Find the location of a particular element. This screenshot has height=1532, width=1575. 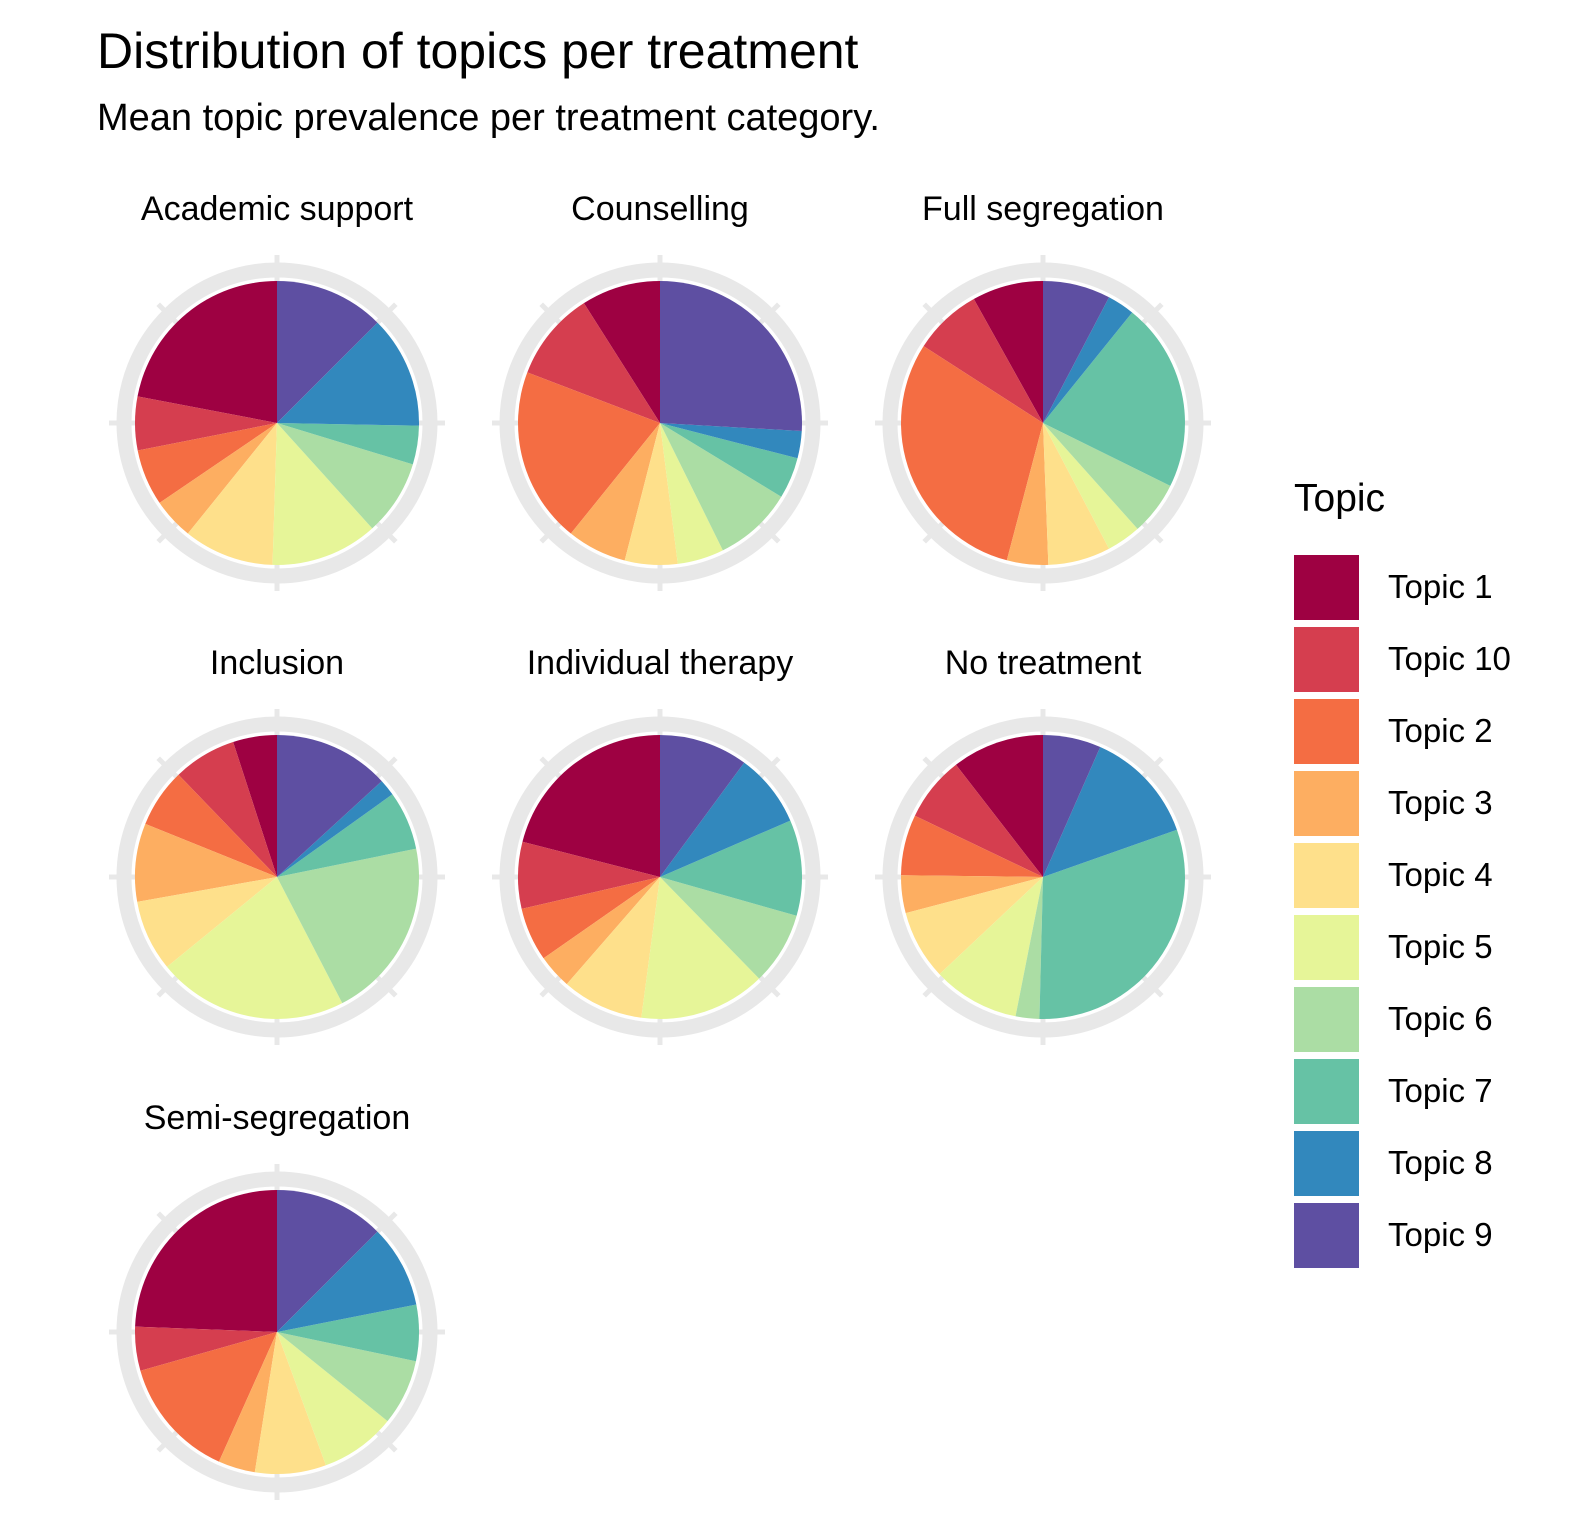

legend-label: Topic 1 is located at coordinates (1440, 586).